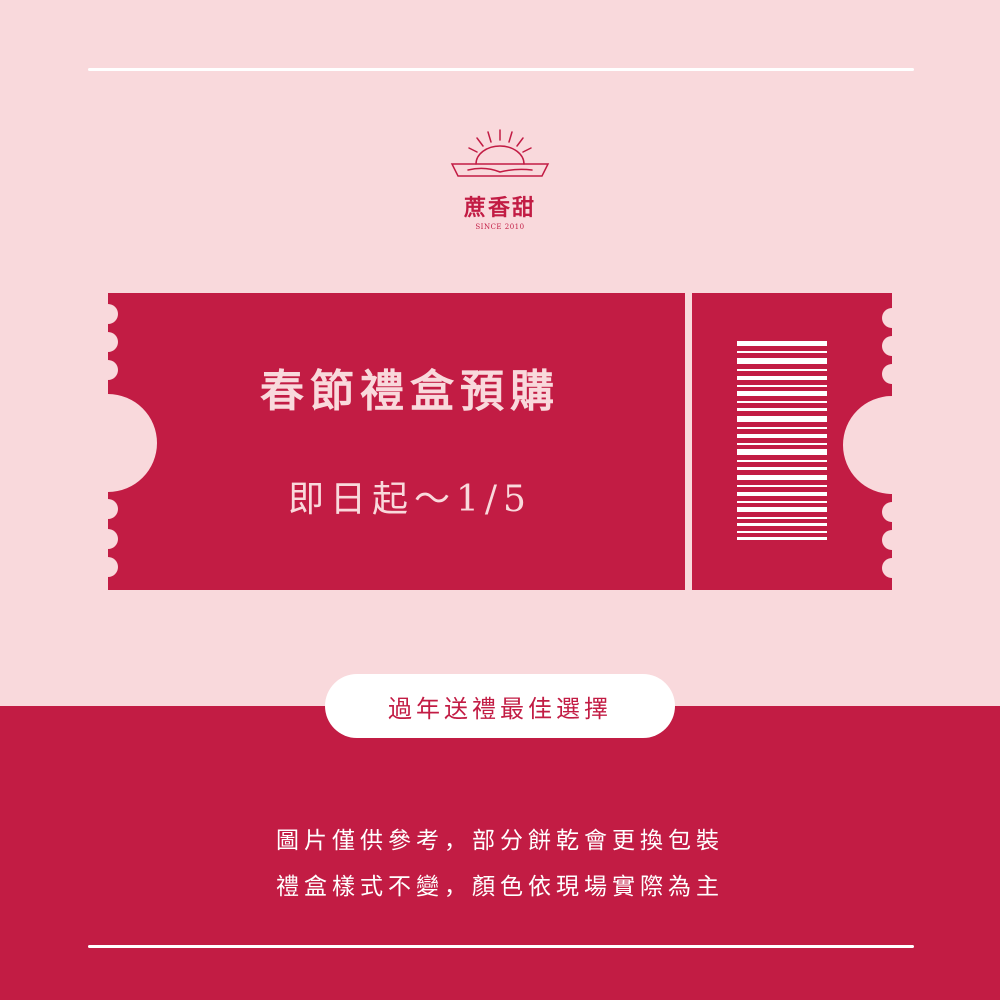  Describe the element at coordinates (410, 391) in the screenshot. I see `ticket-title: 春節禮盒預購` at that location.